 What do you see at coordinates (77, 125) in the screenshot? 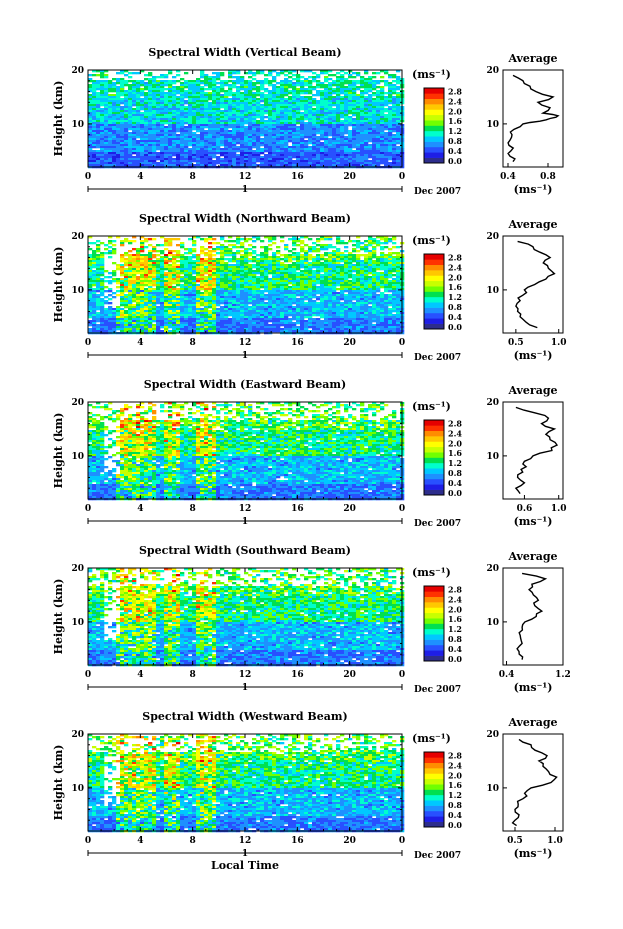
I see `y-tick-label: 10` at bounding box center [77, 125].